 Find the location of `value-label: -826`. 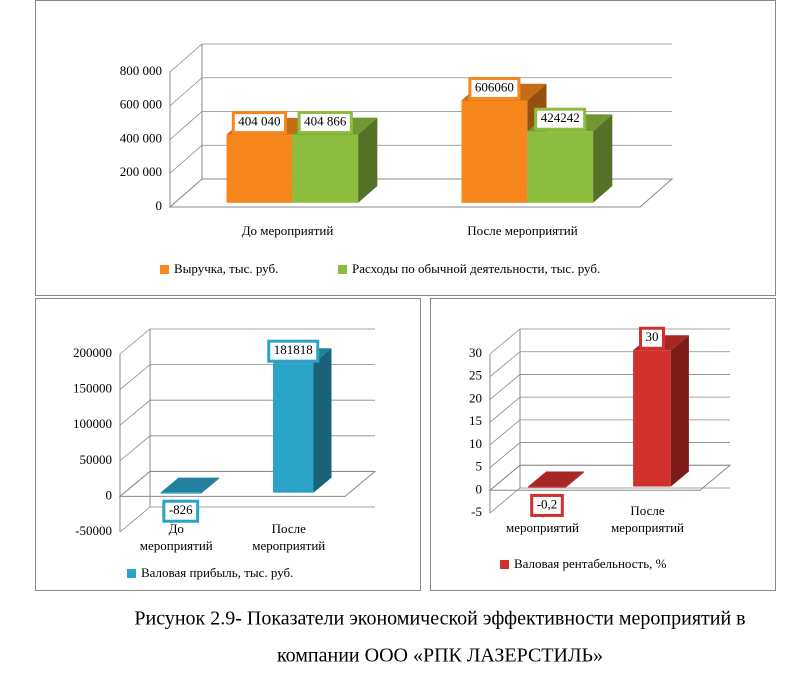

value-label: -826 is located at coordinates (181, 509).